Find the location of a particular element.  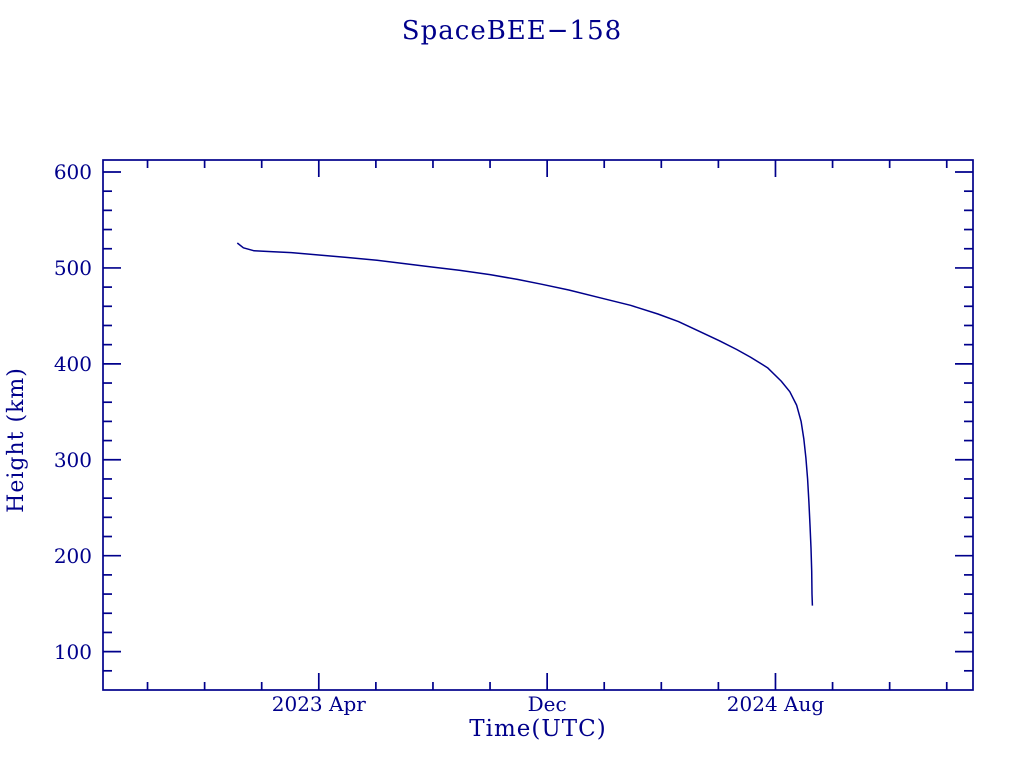

y-tick-label: 100 is located at coordinates (73, 652).